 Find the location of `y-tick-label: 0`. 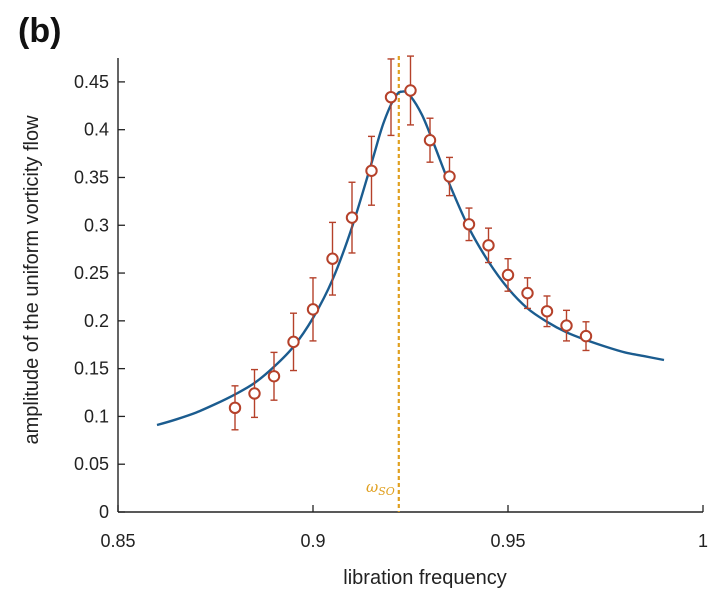

y-tick-label: 0 is located at coordinates (104, 512).